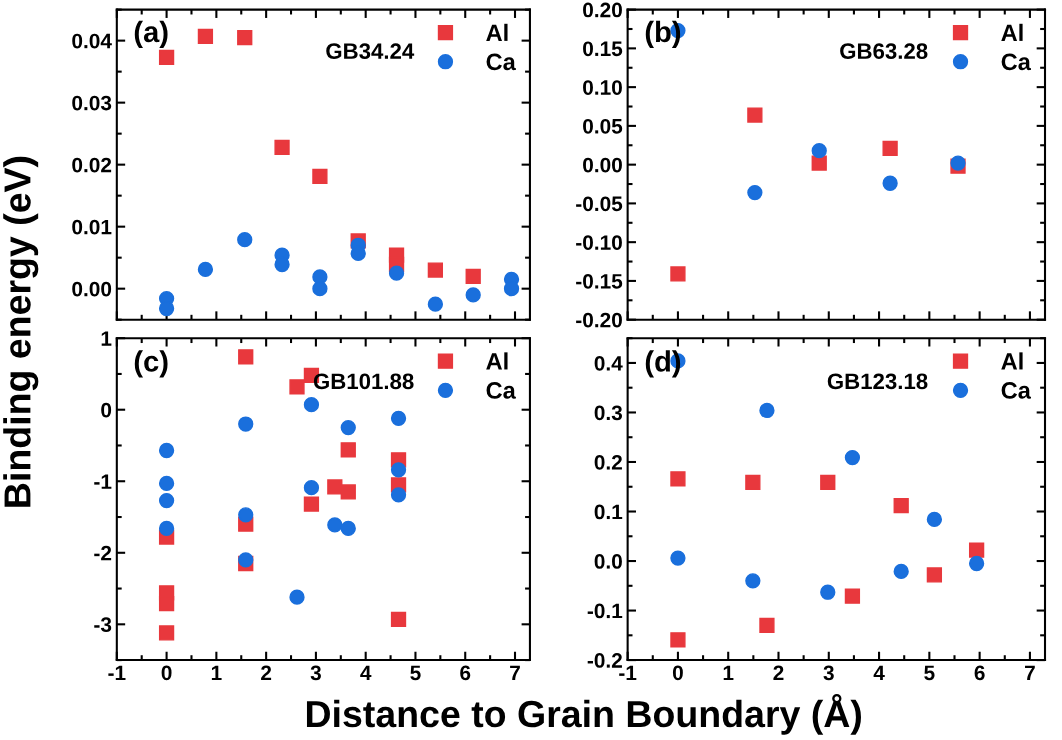 The image size is (1062, 740). Describe the element at coordinates (608, 363) in the screenshot. I see `y-tick-label: 0.4` at that location.